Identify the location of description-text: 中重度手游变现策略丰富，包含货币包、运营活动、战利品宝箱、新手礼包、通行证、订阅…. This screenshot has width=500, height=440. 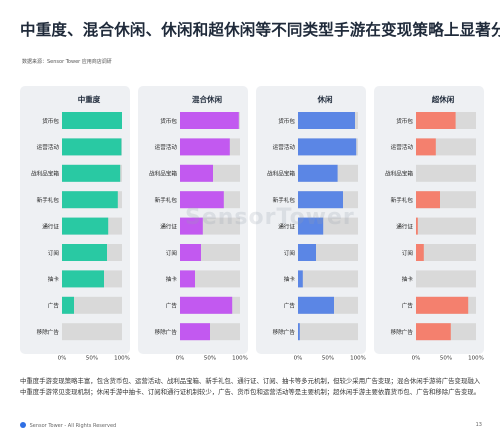
(250, 386).